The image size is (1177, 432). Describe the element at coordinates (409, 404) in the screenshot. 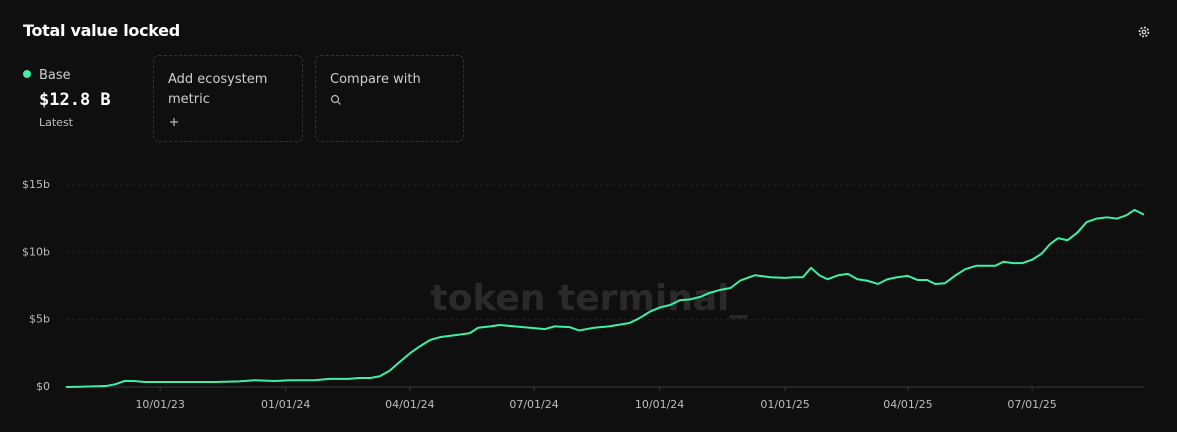

I see `x-tick-label: 04/01/24` at that location.